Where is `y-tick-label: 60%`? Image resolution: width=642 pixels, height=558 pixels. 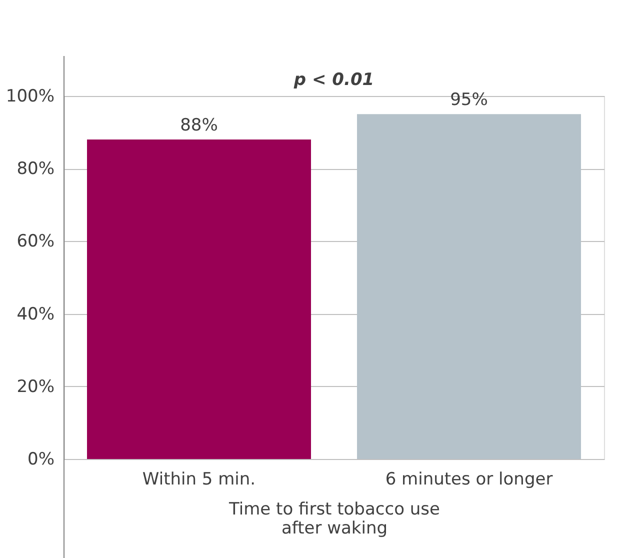 y-tick-label: 60% is located at coordinates (35, 242).